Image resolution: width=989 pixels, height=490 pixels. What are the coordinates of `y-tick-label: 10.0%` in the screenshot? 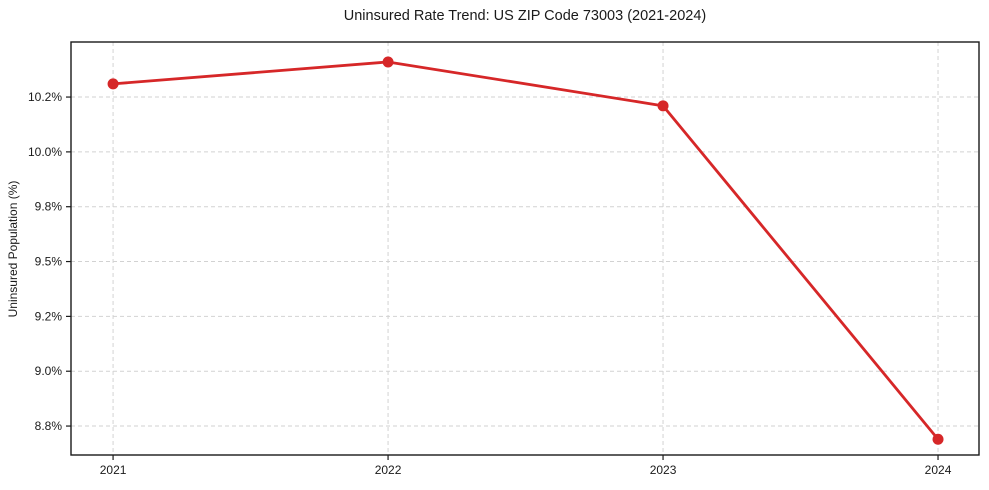 It's located at (45, 152).